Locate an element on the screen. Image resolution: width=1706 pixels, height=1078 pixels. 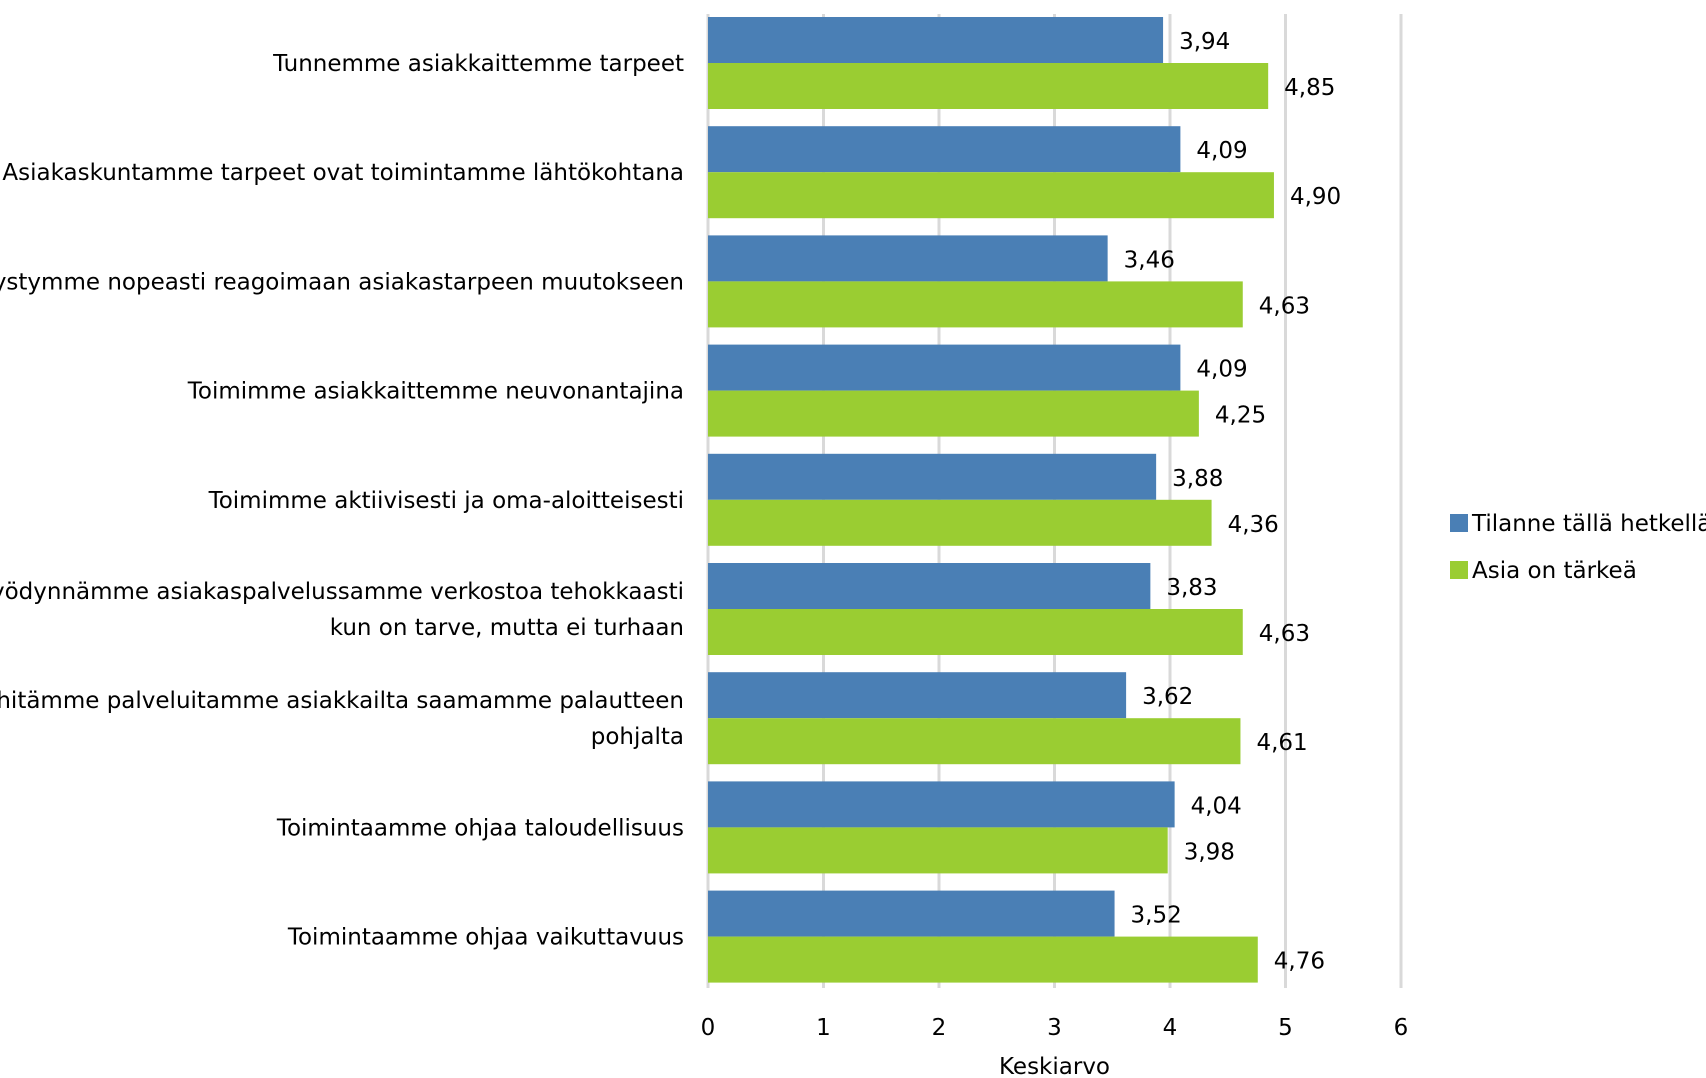
category-label: Tunnemme asiakkaittemme tarpeet is located at coordinates (478, 64).